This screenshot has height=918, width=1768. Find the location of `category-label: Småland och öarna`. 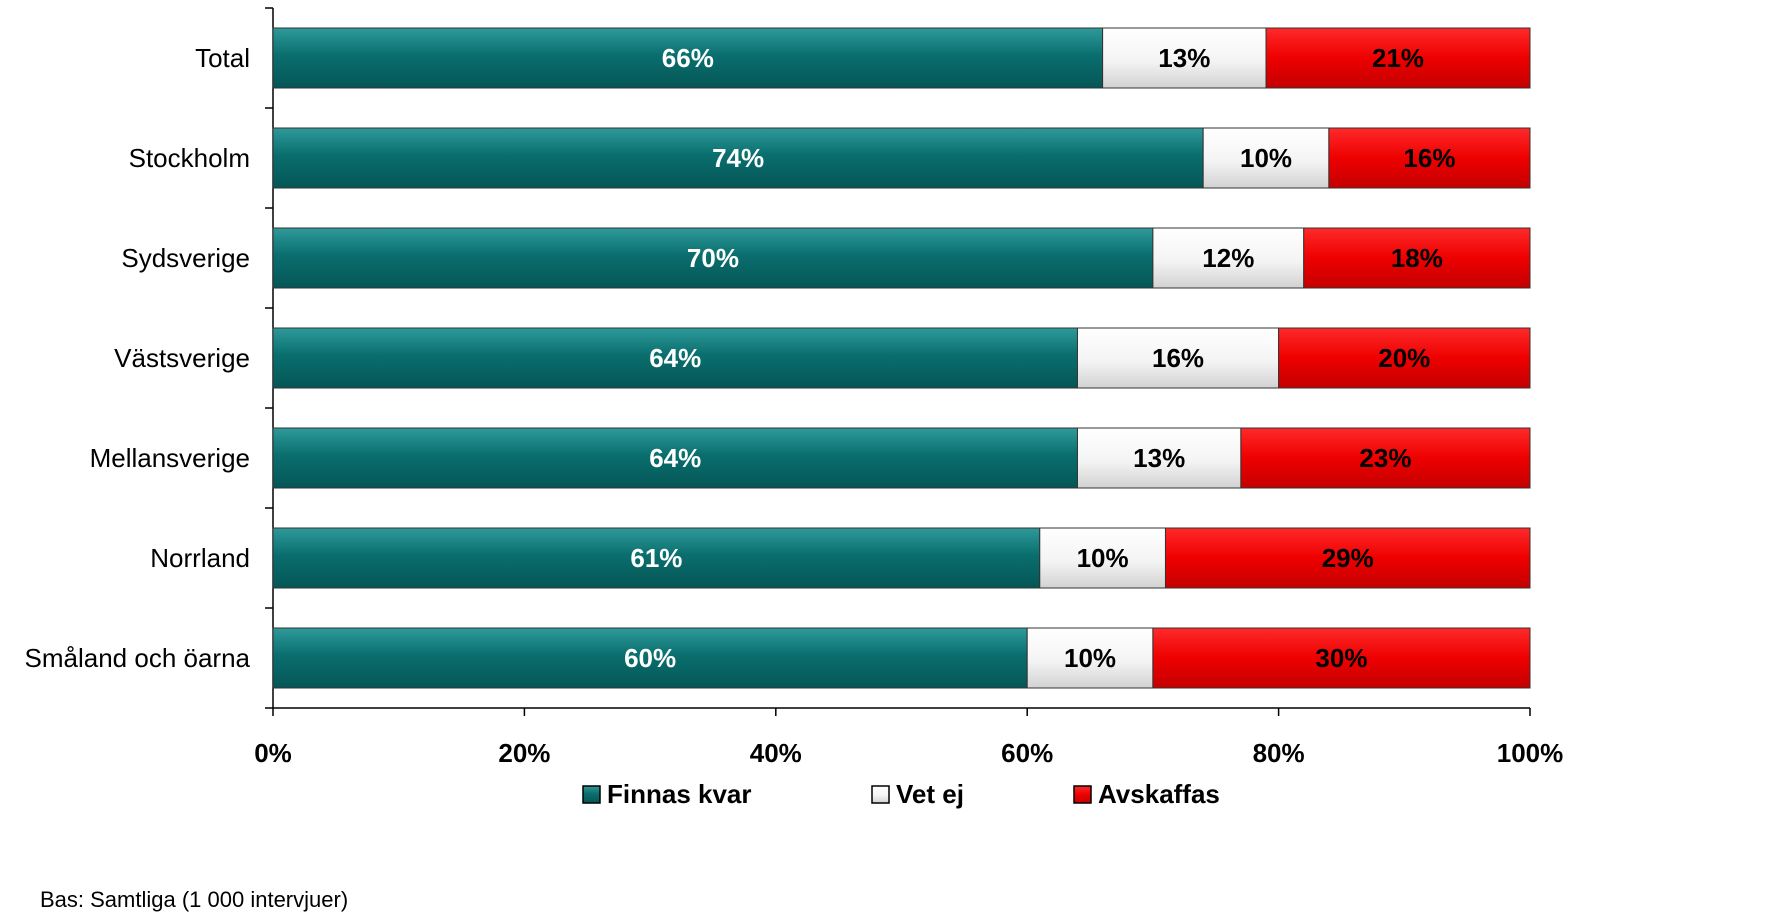

category-label: Småland och öarna is located at coordinates (138, 658).